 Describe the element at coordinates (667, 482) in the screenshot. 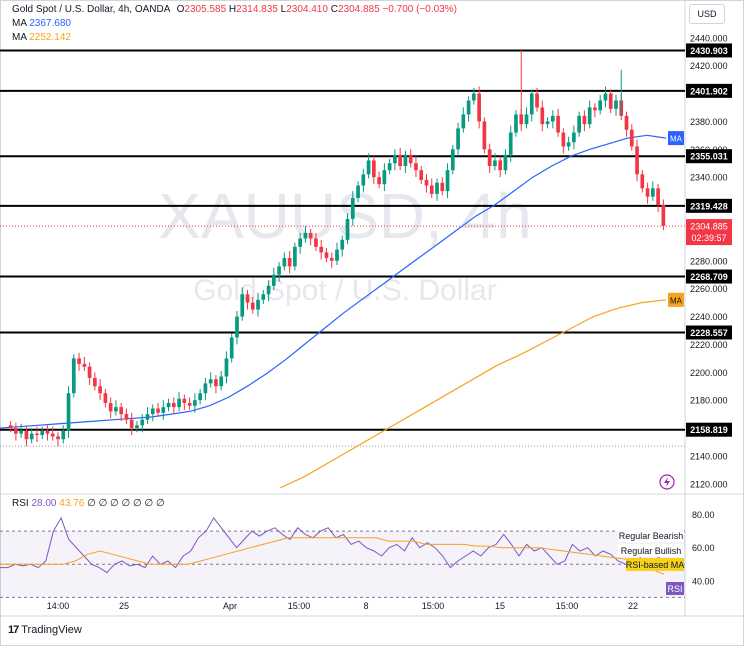

I see `lightning-icon` at that location.